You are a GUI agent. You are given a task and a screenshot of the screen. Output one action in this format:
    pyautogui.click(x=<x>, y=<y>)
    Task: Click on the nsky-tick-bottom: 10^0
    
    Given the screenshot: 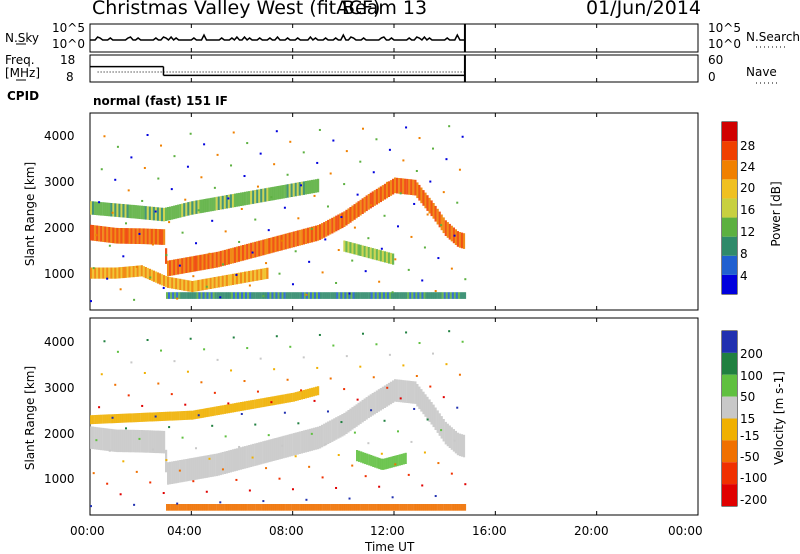 What is the action you would take?
    pyautogui.click(x=68, y=44)
    